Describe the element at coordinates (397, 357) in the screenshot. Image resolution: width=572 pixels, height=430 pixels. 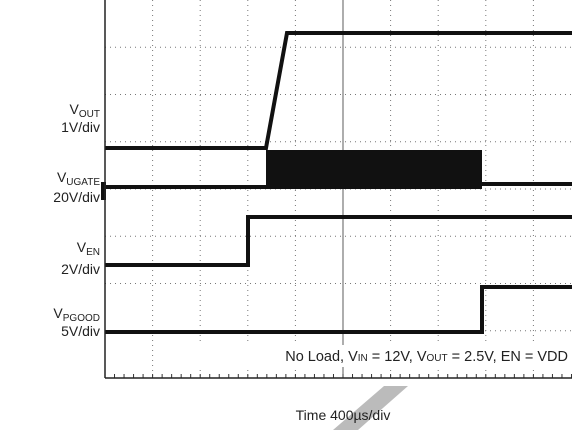
I see `annotation-part: = 12V, V` at that location.